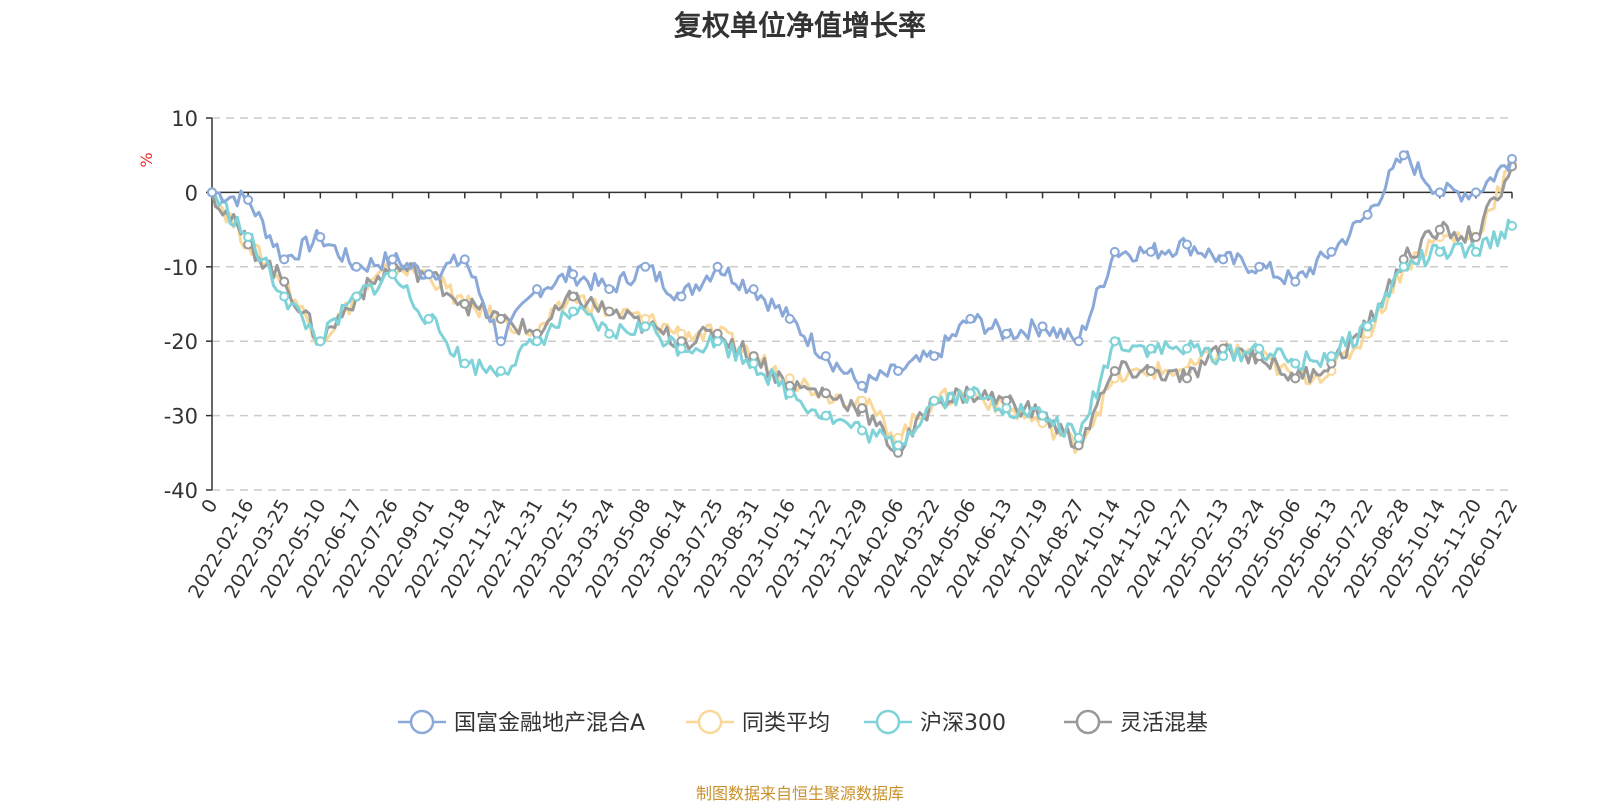 This screenshot has width=1600, height=804. Describe the element at coordinates (181, 268) in the screenshot. I see `y-tick-label: -10` at that location.